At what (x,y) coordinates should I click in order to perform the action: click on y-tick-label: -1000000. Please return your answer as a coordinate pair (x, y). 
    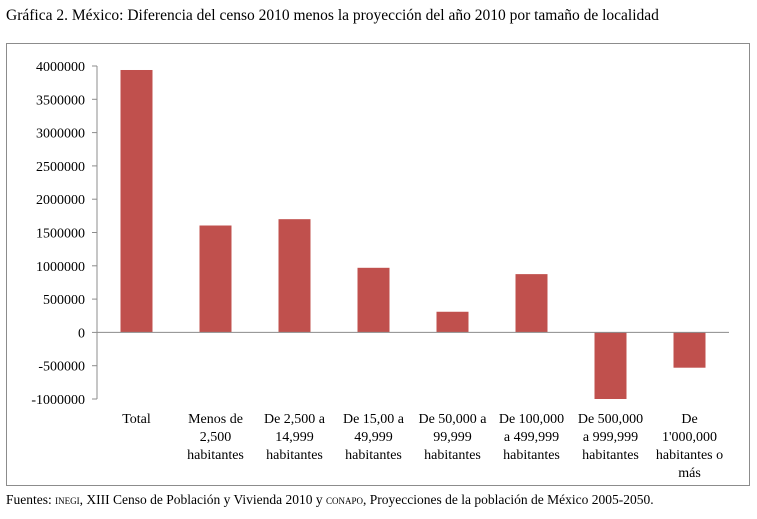
    Looking at the image, I should click on (58, 400).